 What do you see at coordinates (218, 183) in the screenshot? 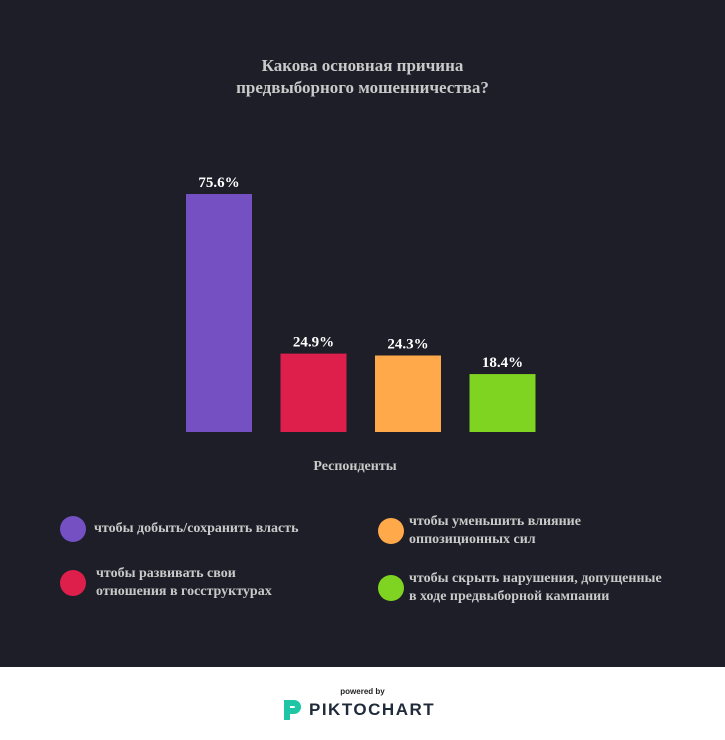
I see `bar-value-label-1: 75.6%` at bounding box center [218, 183].